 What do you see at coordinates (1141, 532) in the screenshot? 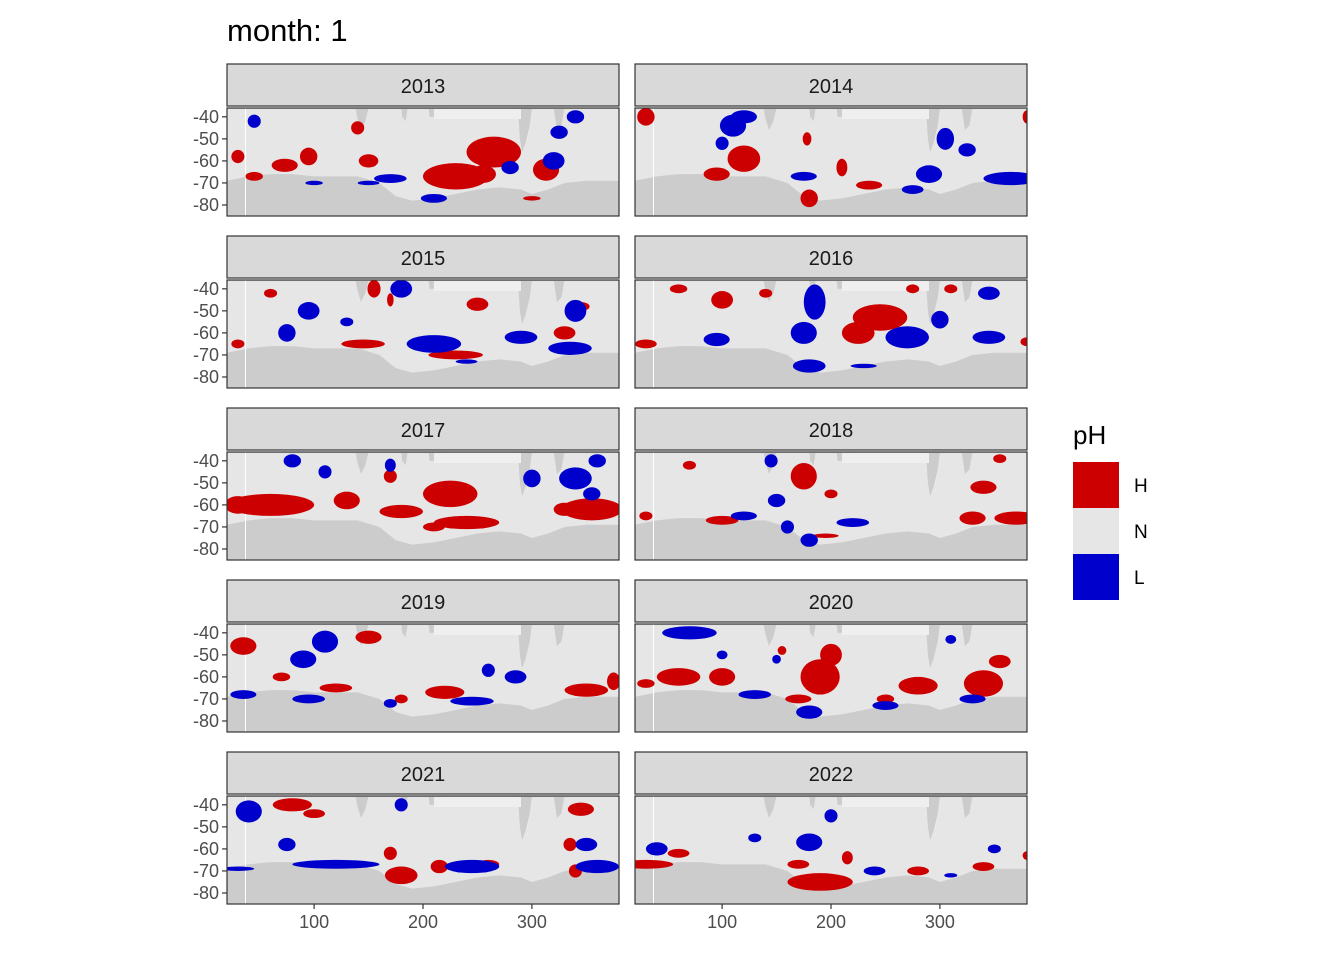
I see `legend-label-N: N` at bounding box center [1141, 532].